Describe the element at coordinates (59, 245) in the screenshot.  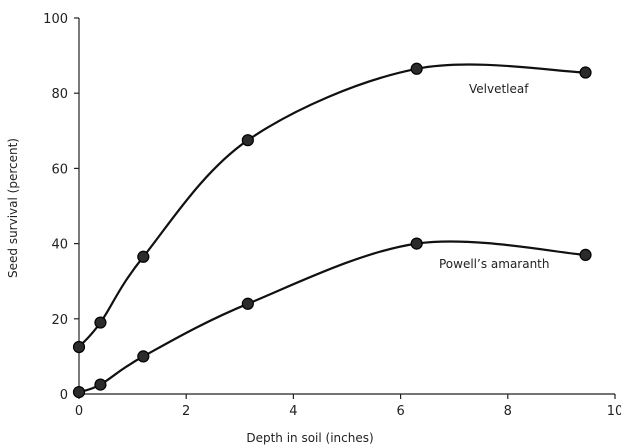
I see `y-tick-label: 40` at that location.